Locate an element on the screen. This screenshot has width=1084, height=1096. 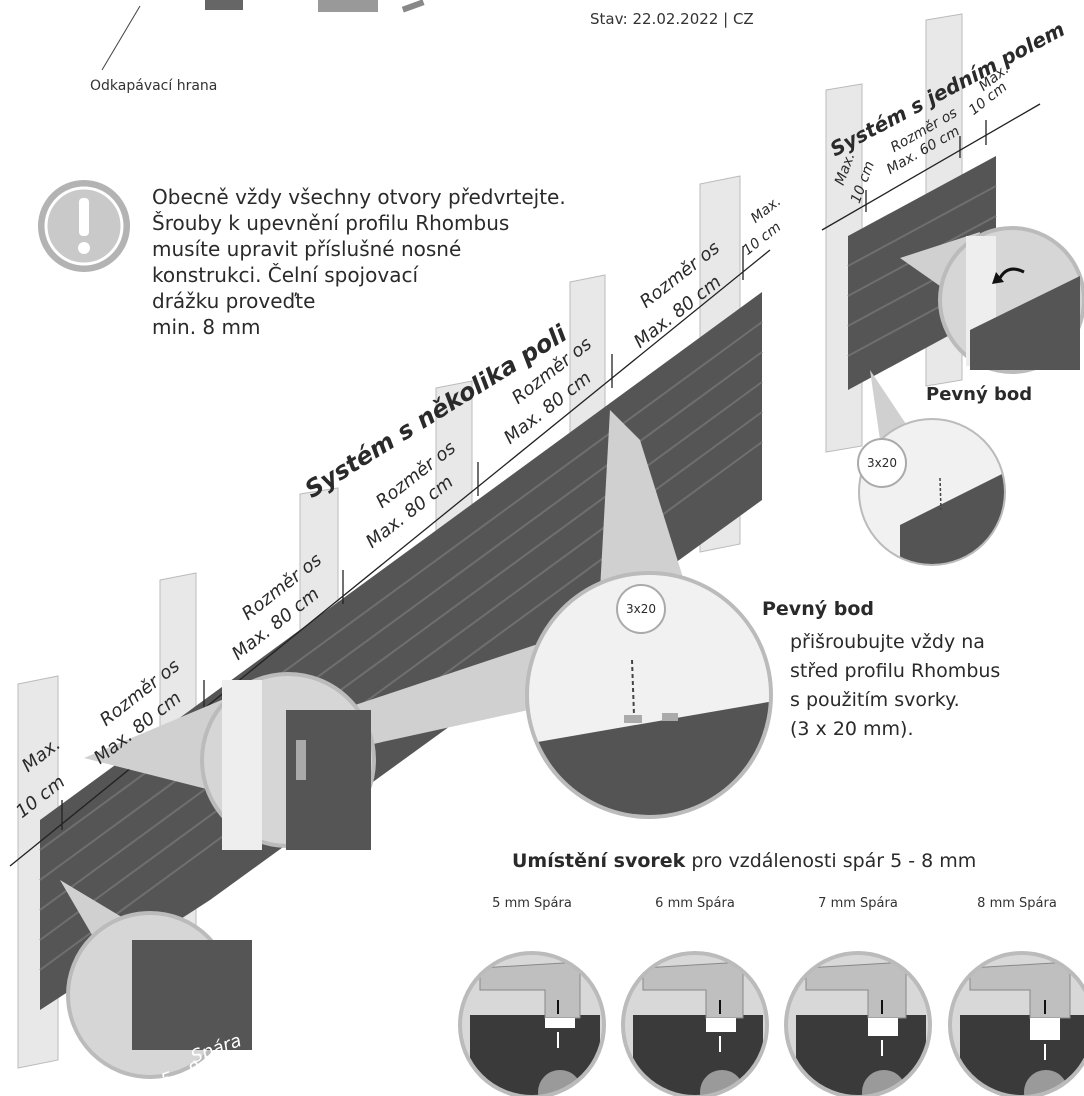
fixed-point-title: Pevný bod is located at coordinates (818, 609).